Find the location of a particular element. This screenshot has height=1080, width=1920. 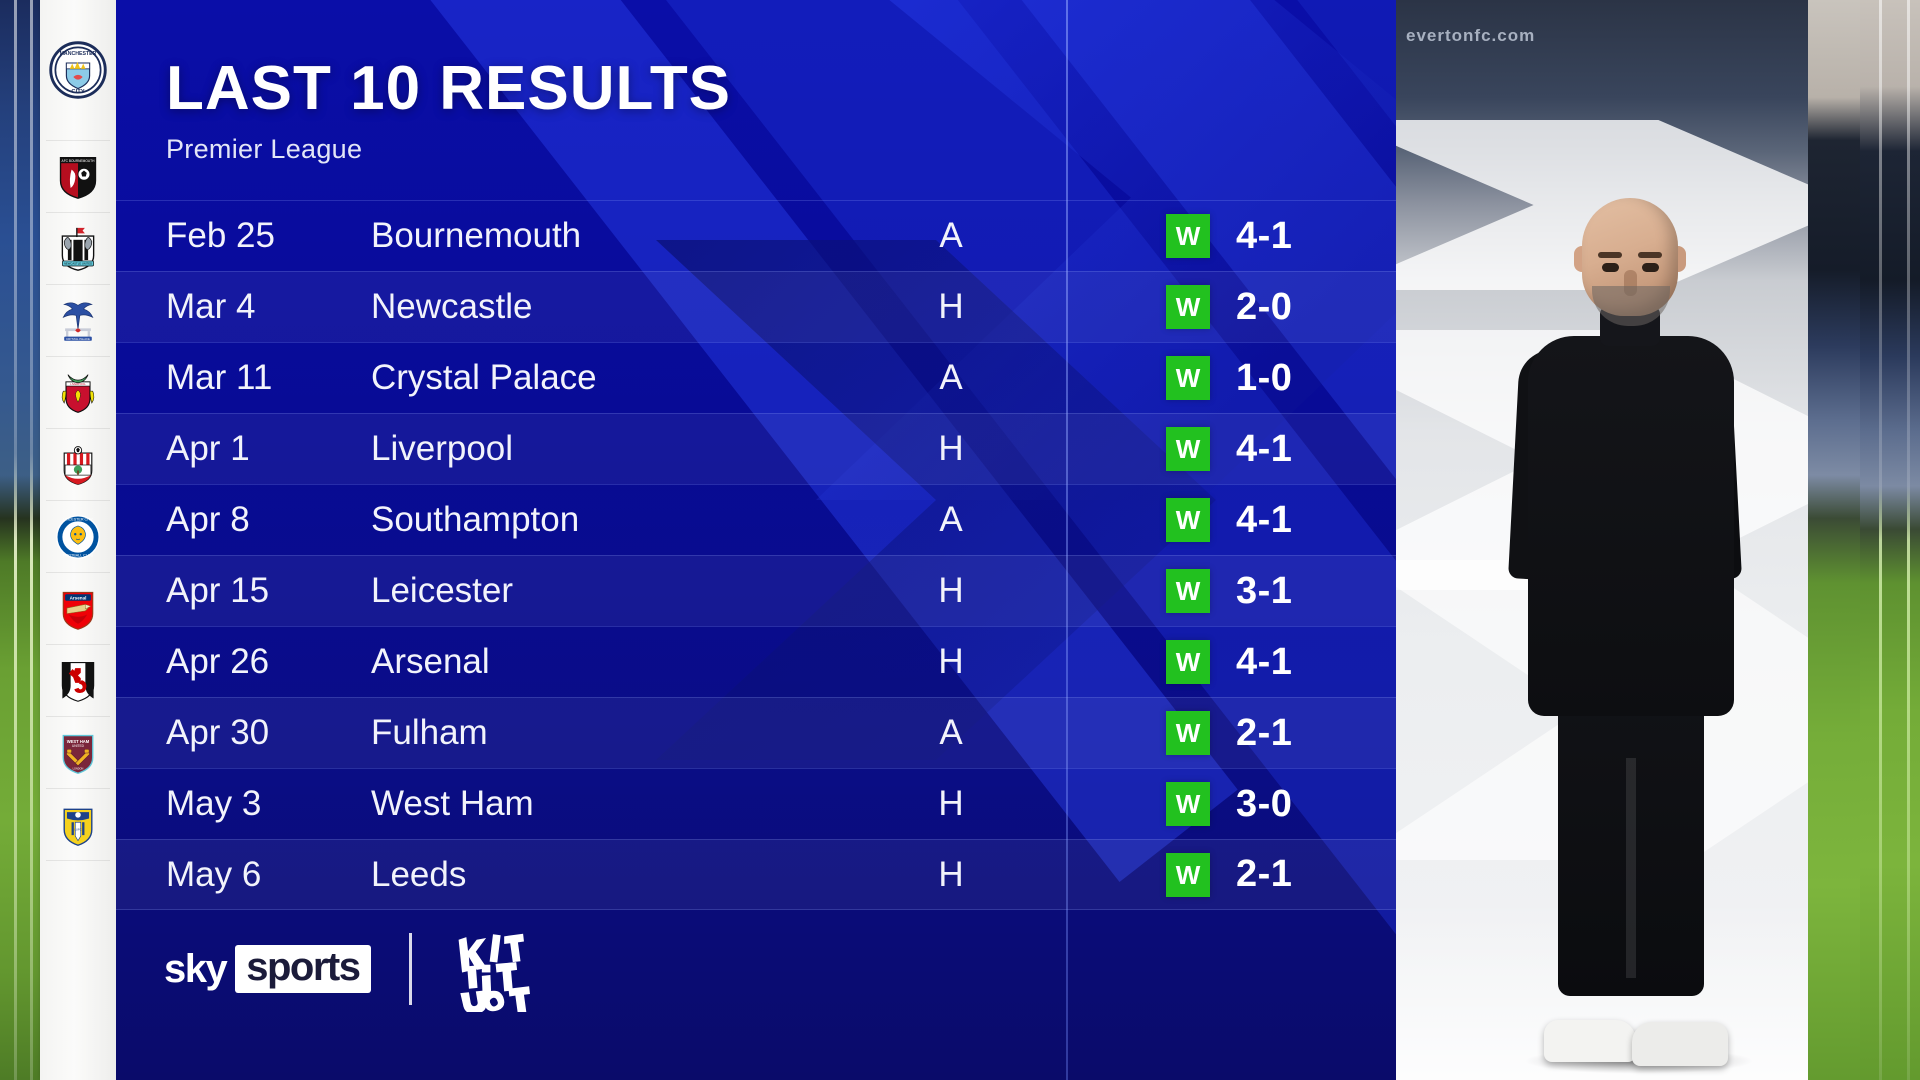

page-subtitle: Premier League is located at coordinates (264, 149).